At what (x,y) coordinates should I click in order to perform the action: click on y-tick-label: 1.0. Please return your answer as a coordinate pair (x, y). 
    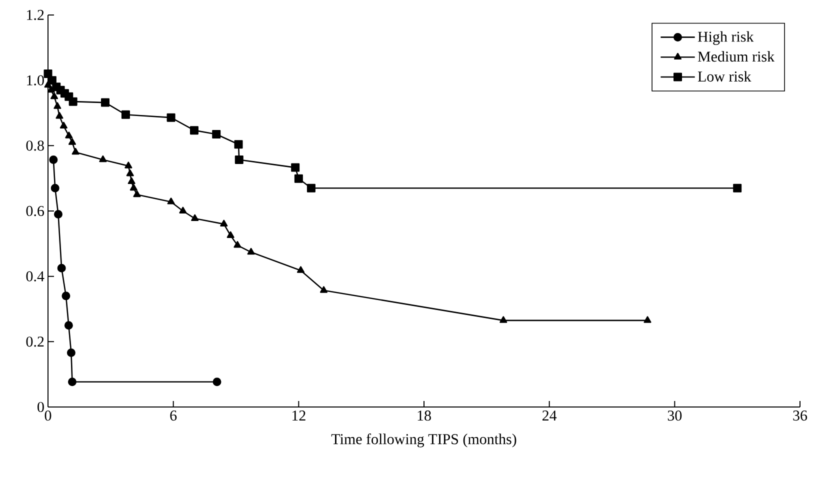
    Looking at the image, I should click on (35, 80).